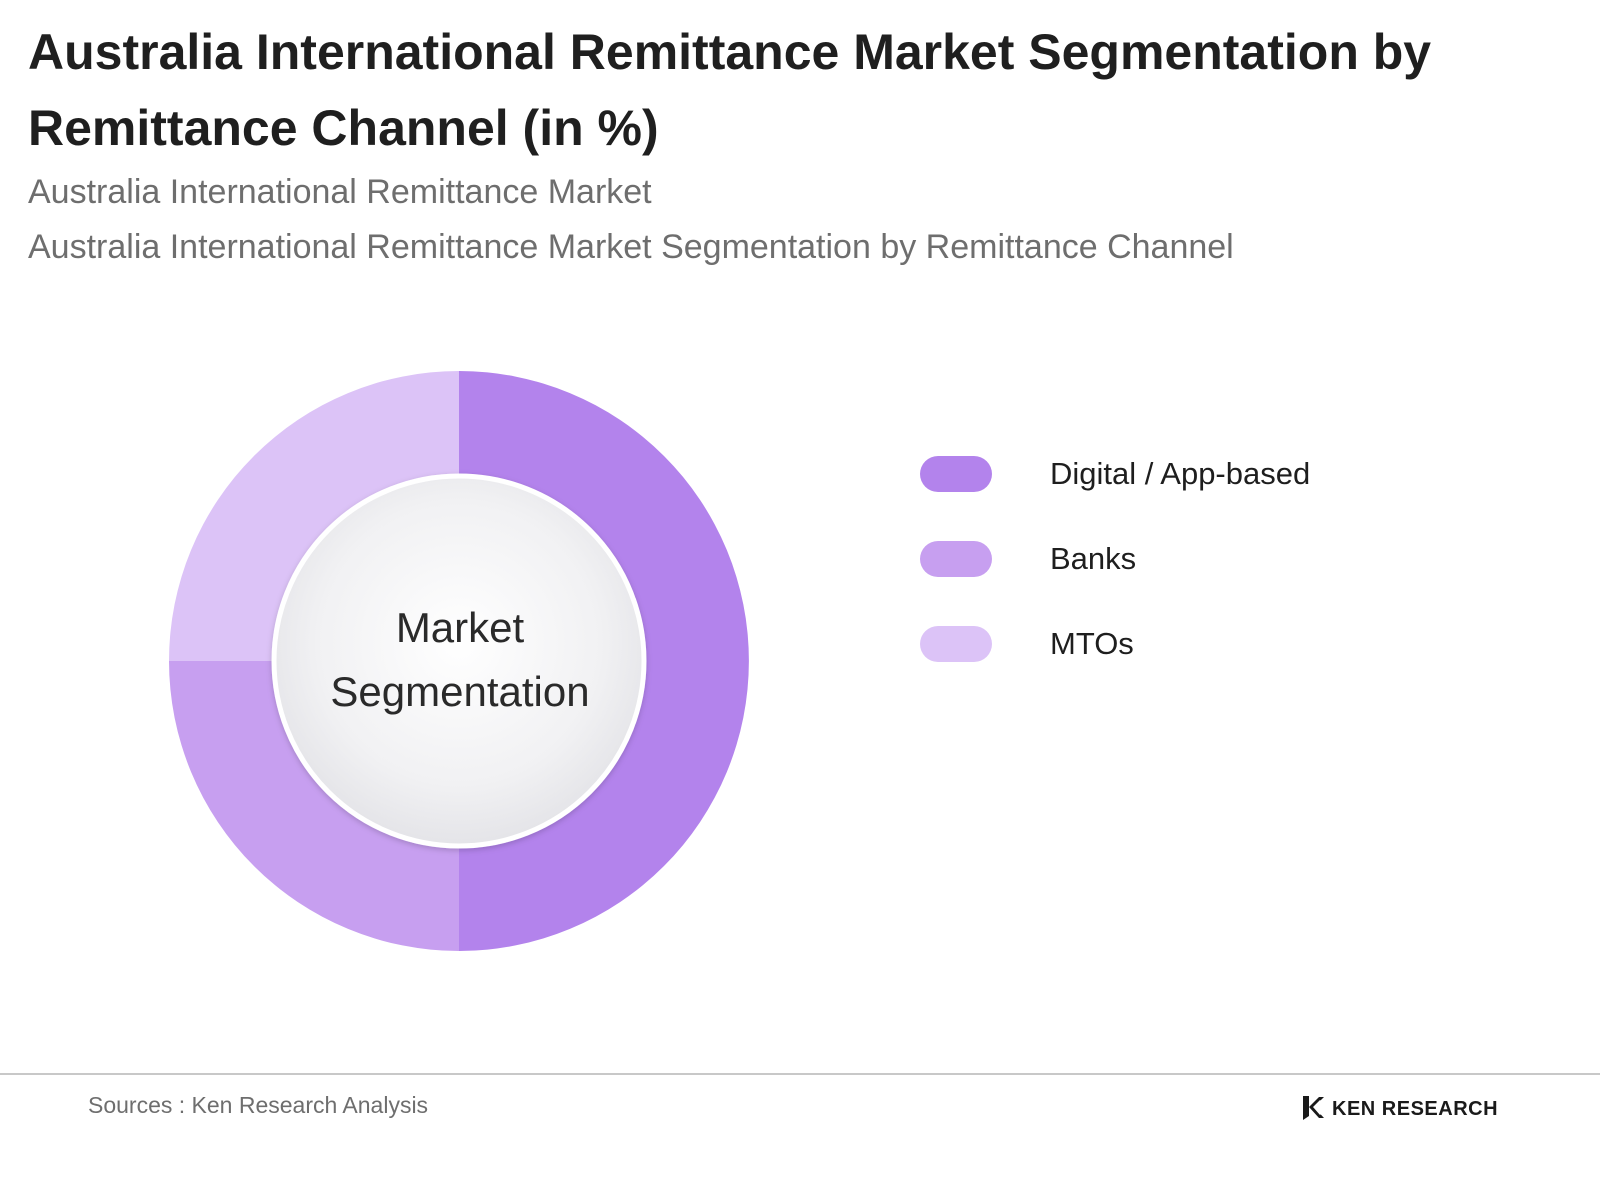 Image resolution: width=1600 pixels, height=1200 pixels. What do you see at coordinates (956, 559) in the screenshot?
I see `legend-swatch-banks` at bounding box center [956, 559].